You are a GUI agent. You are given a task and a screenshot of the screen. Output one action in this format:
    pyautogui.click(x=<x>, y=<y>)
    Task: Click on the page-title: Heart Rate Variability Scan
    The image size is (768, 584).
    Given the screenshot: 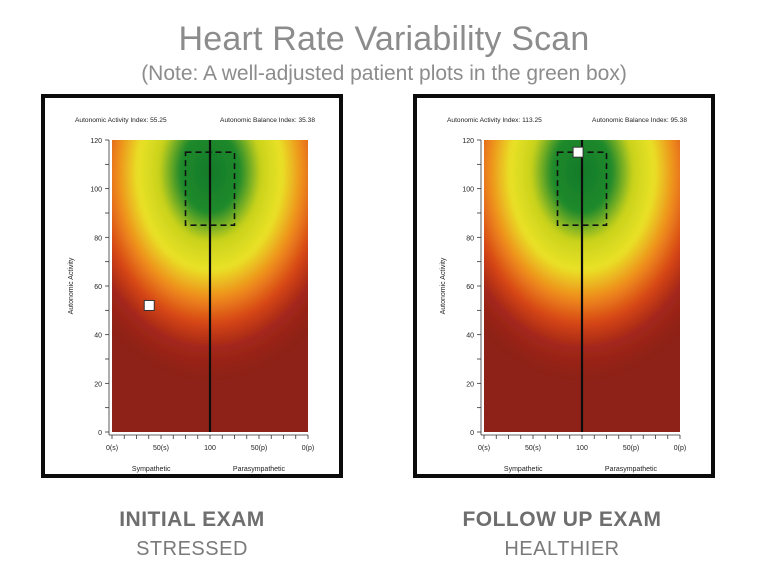 What is the action you would take?
    pyautogui.click(x=384, y=39)
    